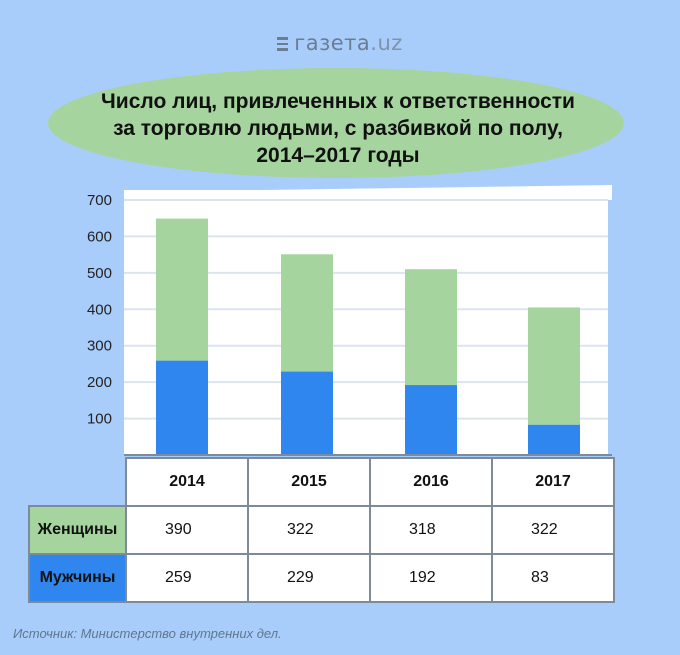  Describe the element at coordinates (99, 236) in the screenshot. I see `y-tick-label: 600` at that location.